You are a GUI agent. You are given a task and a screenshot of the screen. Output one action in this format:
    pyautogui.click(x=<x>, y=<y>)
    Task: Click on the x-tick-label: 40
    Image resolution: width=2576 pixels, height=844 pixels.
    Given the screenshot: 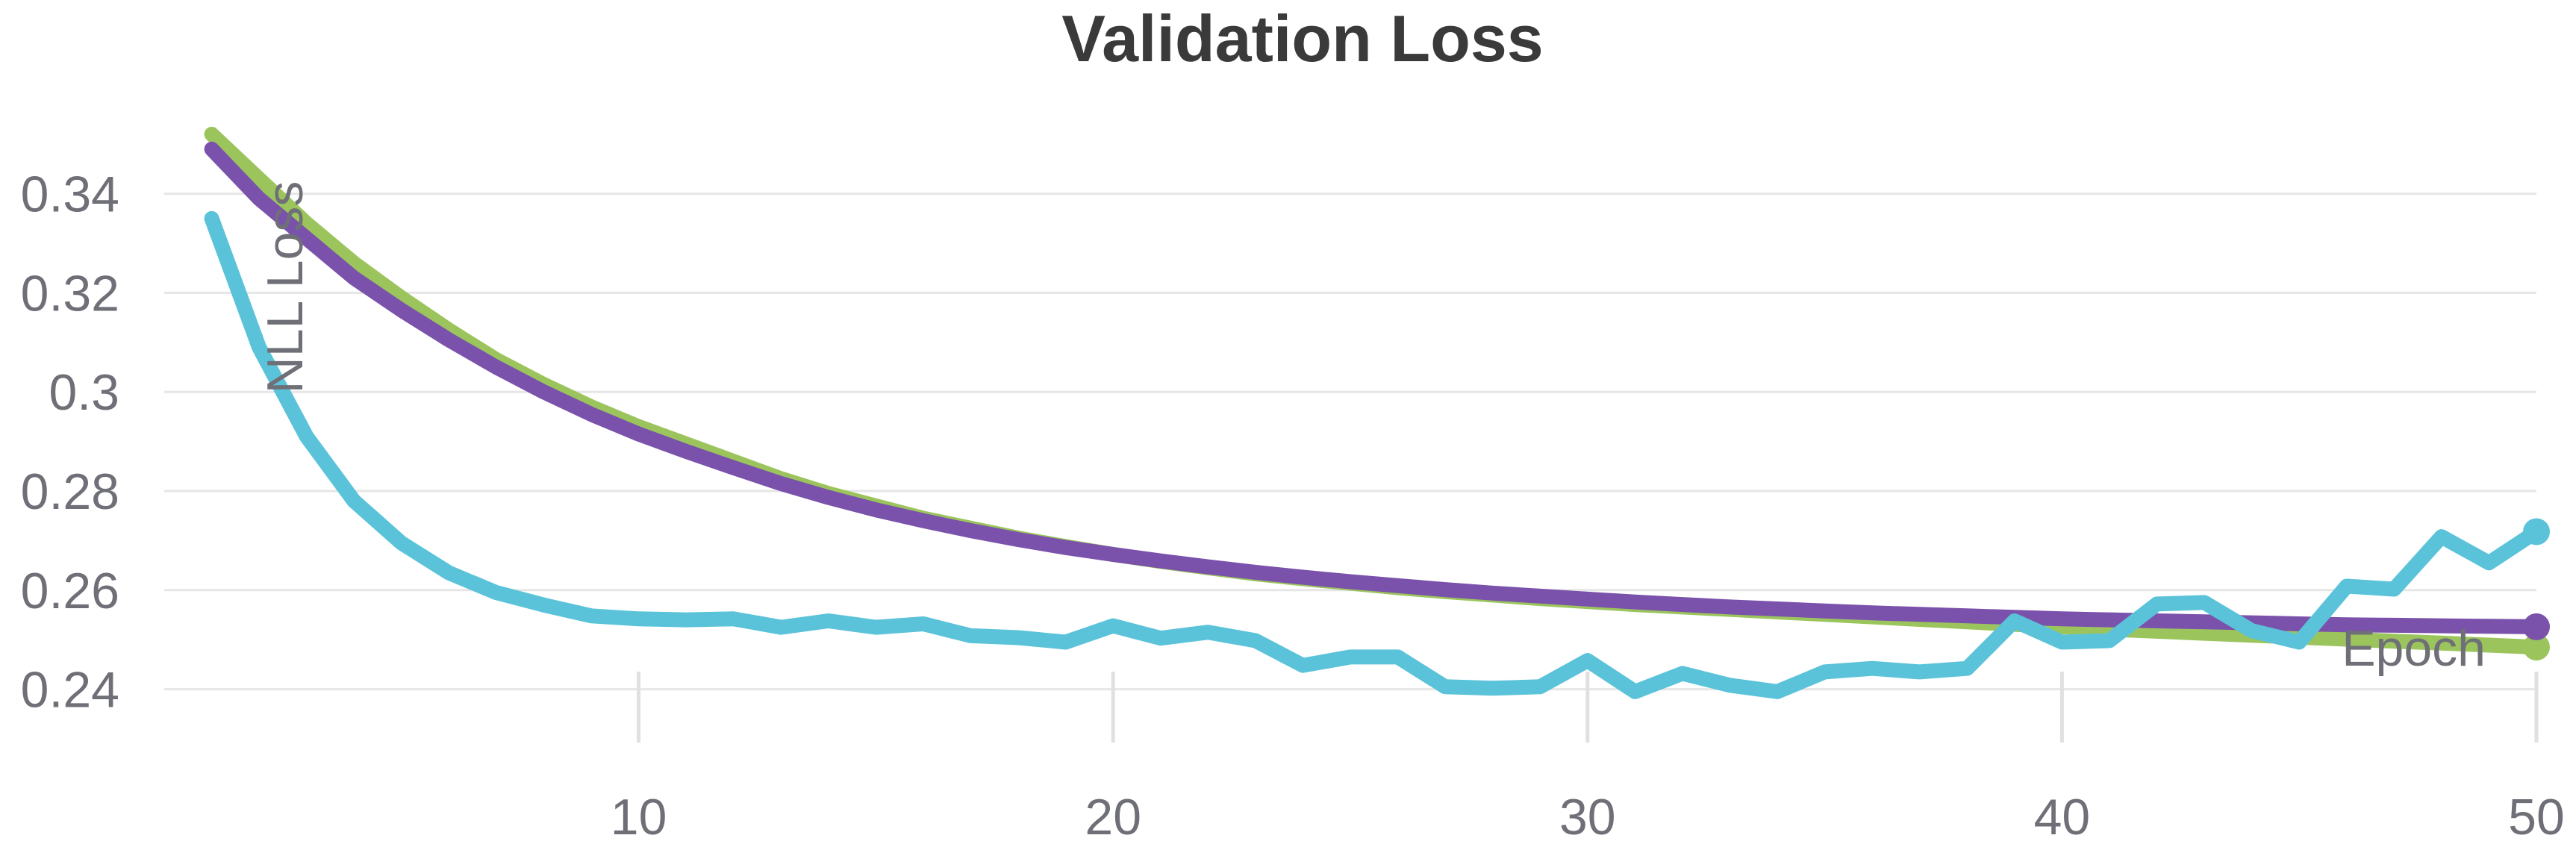 What is the action you would take?
    pyautogui.click(x=2062, y=814)
    